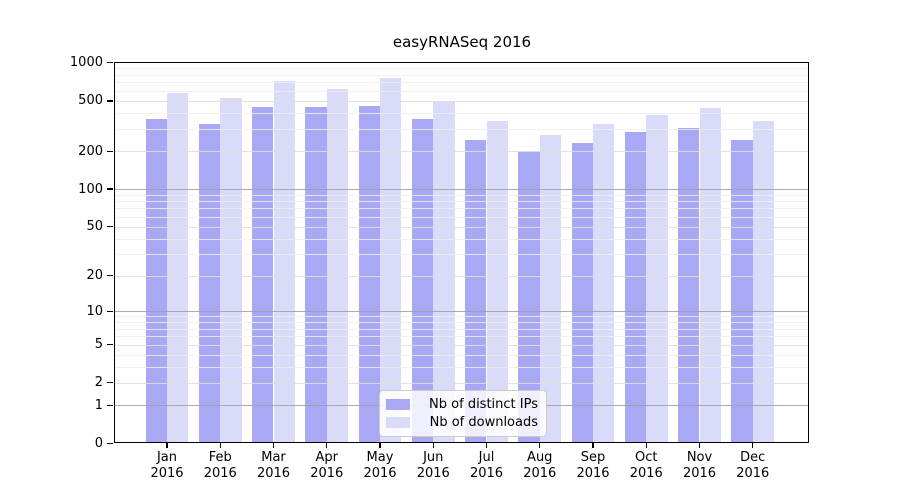 This screenshot has width=900, height=500. Describe the element at coordinates (486, 465) in the screenshot. I see `x-tick-label: Jul 2016` at that location.